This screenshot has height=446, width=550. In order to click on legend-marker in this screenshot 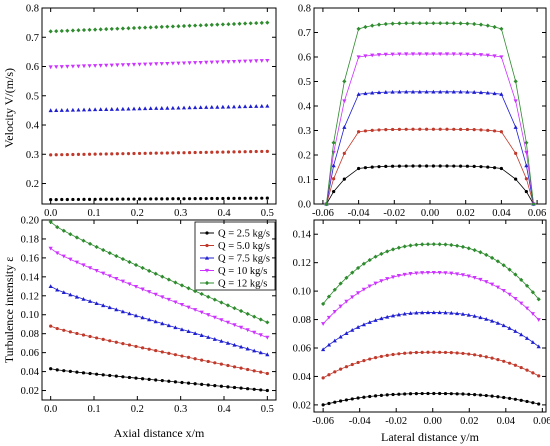, I will do `click(207, 283)`.